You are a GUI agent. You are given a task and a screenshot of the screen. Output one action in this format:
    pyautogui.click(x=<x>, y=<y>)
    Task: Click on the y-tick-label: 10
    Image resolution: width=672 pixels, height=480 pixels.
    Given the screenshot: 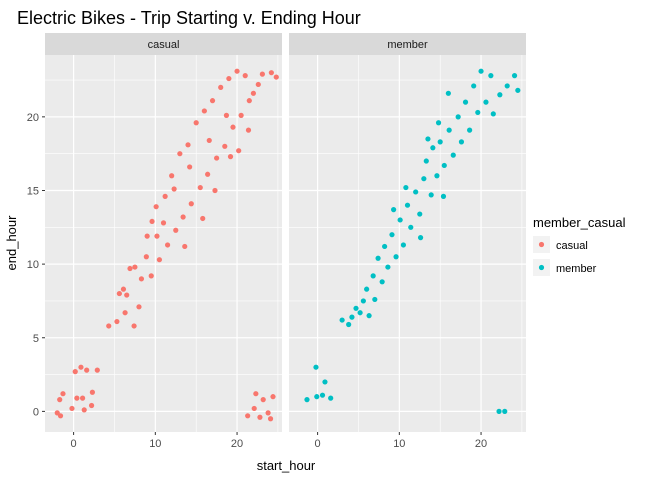 What is the action you would take?
    pyautogui.click(x=33, y=265)
    